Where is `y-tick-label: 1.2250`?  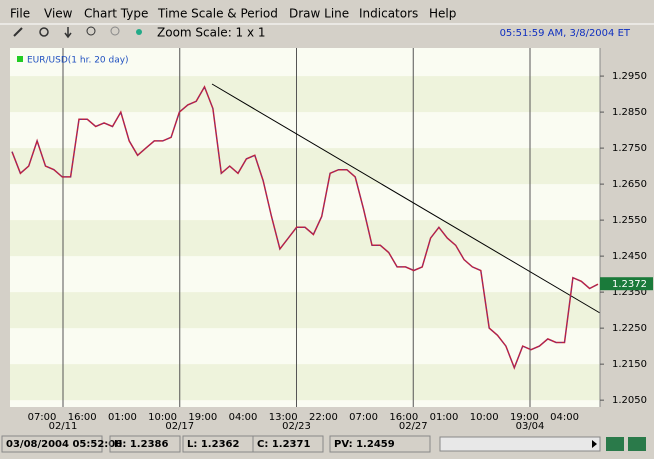
y-tick-label: 1.2250 is located at coordinates (629, 328).